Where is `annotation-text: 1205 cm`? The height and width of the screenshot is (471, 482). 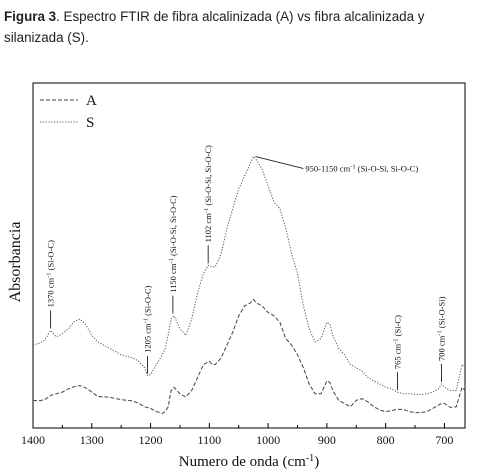
annotation-text: 1205 cm is located at coordinates (148, 338).